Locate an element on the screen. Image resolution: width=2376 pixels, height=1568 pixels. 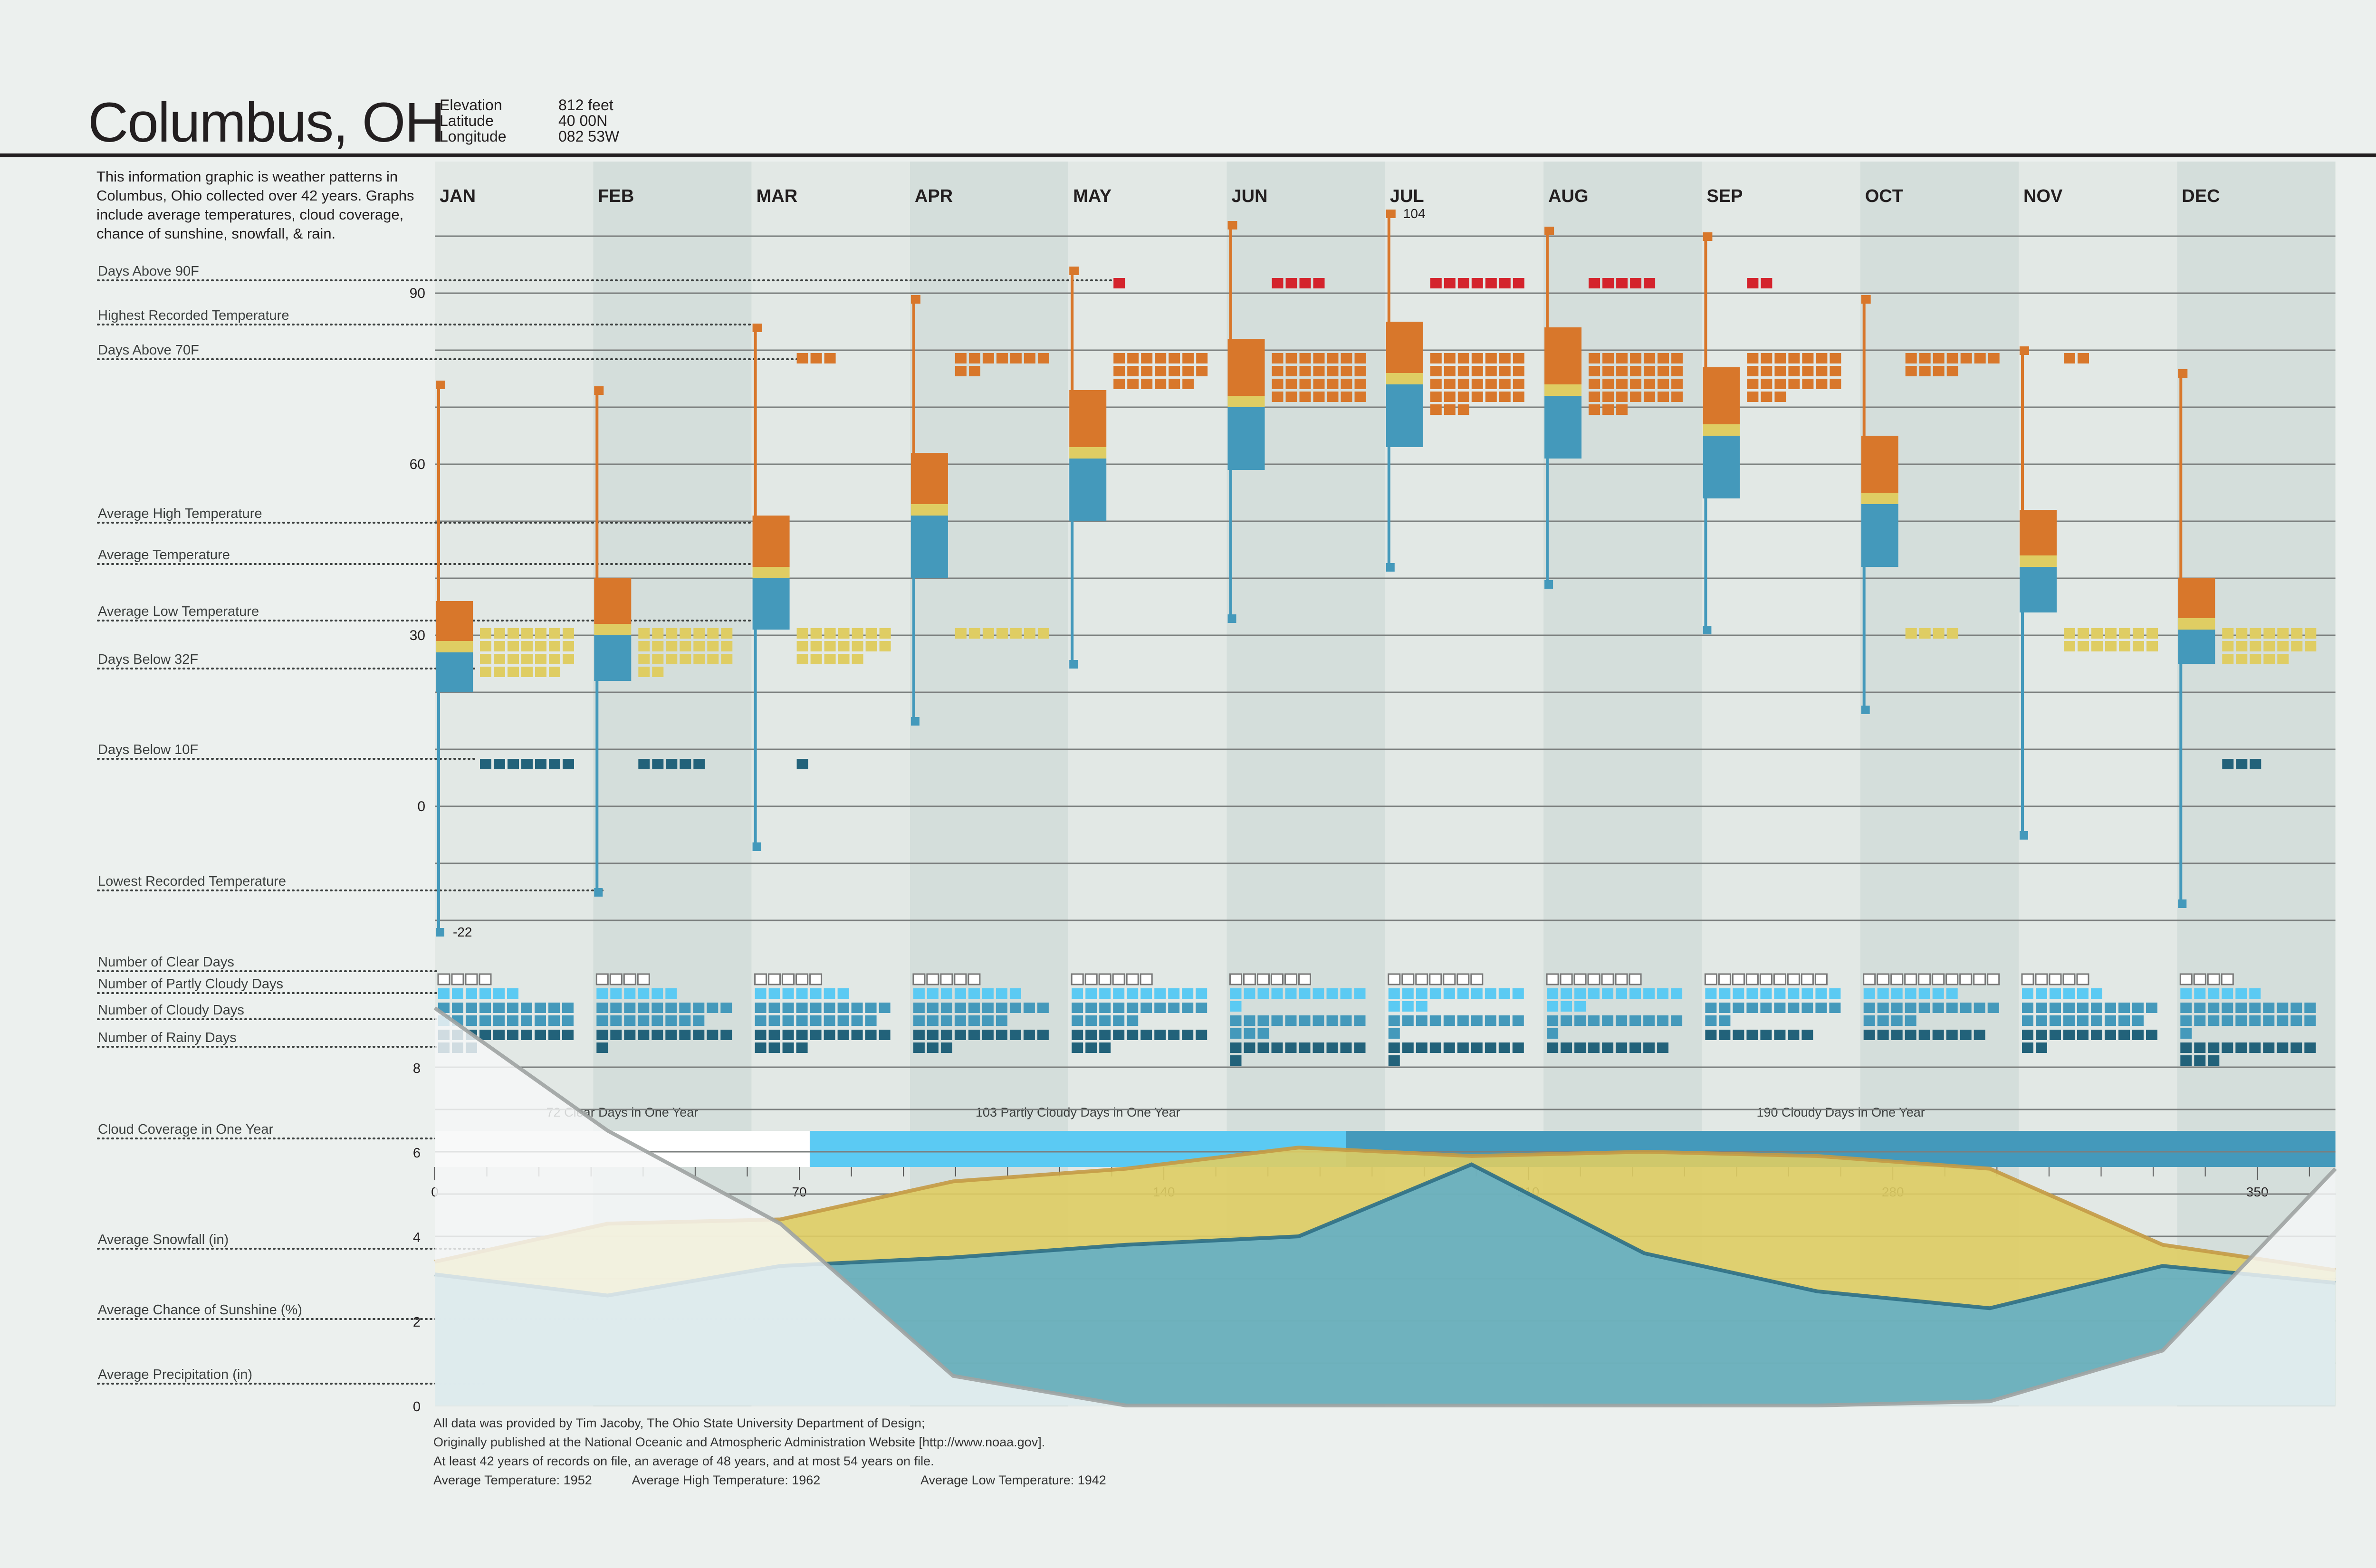
row-label-lowest-recorded: Lowest Recorded Temperature is located at coordinates (192, 882).